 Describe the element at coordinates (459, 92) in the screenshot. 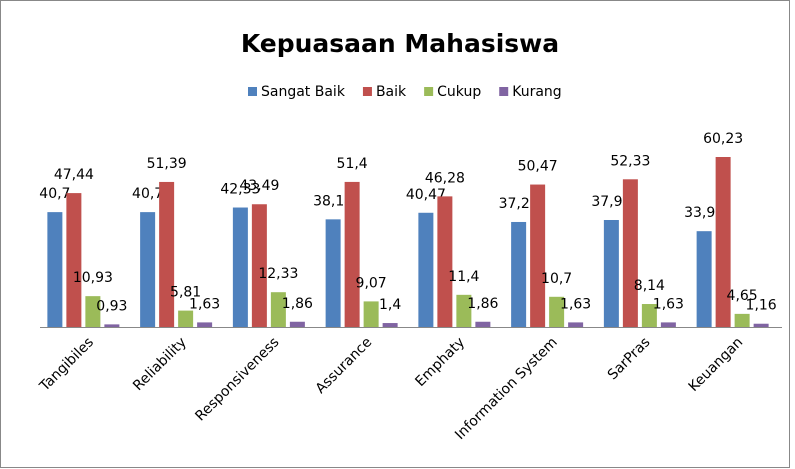

I see `legend-label: Cukup` at that location.